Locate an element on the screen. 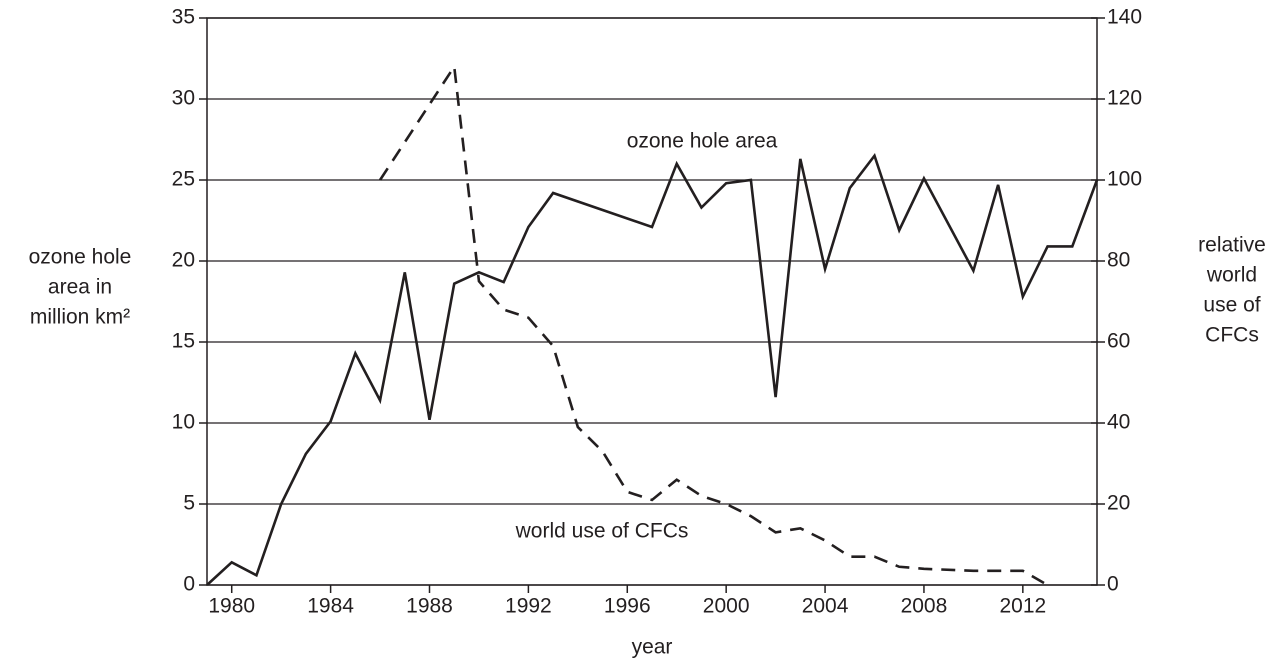  y2-tick-label: 100 is located at coordinates (1124, 179).